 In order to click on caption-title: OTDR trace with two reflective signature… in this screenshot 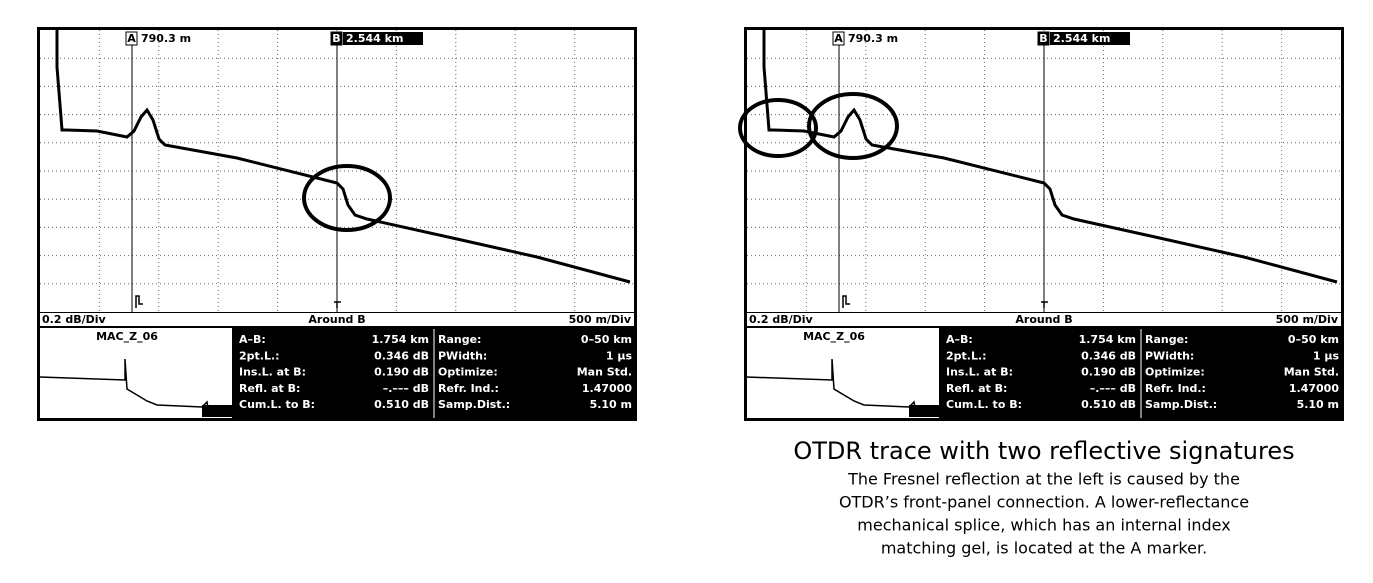, I will do `click(1043, 451)`.